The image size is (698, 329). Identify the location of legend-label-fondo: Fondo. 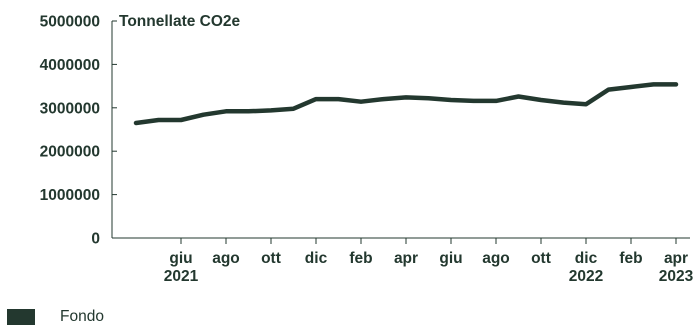
(82, 316).